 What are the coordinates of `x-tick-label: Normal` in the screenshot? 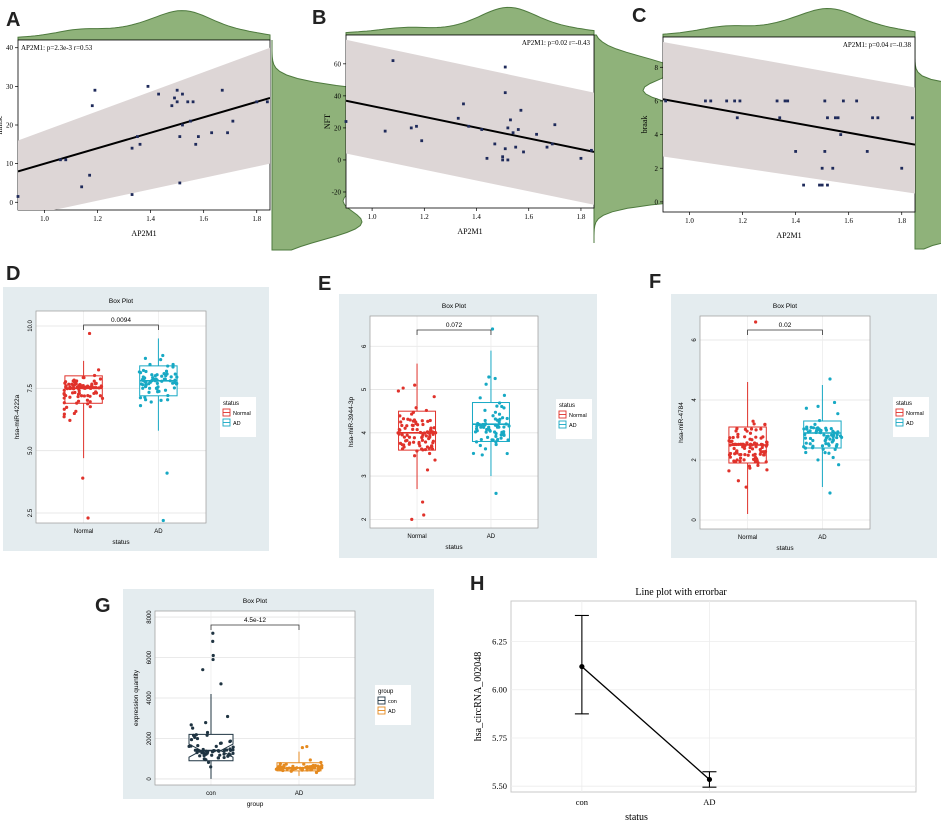 It's located at (747, 538).